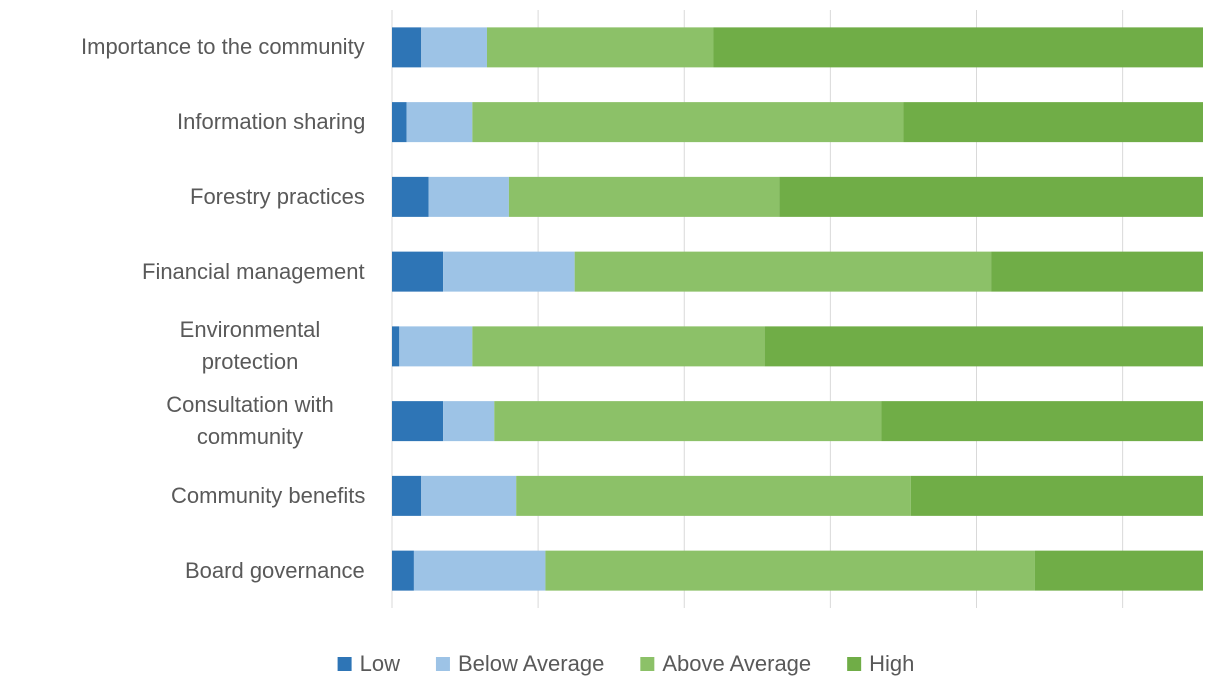 This screenshot has width=1212, height=676. I want to click on legend-label: Above Average, so click(736, 663).